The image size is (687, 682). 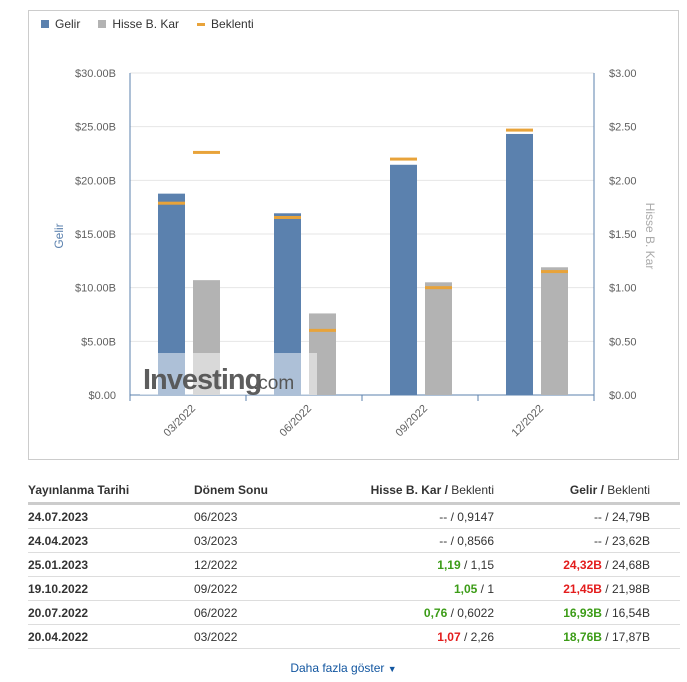 I want to click on legend-item-eps: Hisse B. Kar, so click(x=138, y=24).